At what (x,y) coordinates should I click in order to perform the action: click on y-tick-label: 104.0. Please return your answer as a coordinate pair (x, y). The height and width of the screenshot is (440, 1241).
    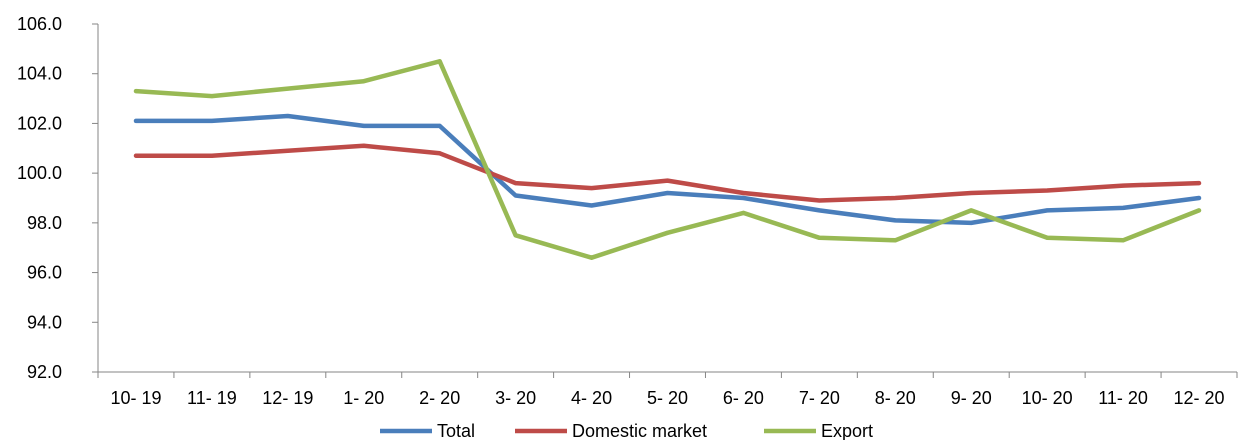
    Looking at the image, I should click on (39, 74).